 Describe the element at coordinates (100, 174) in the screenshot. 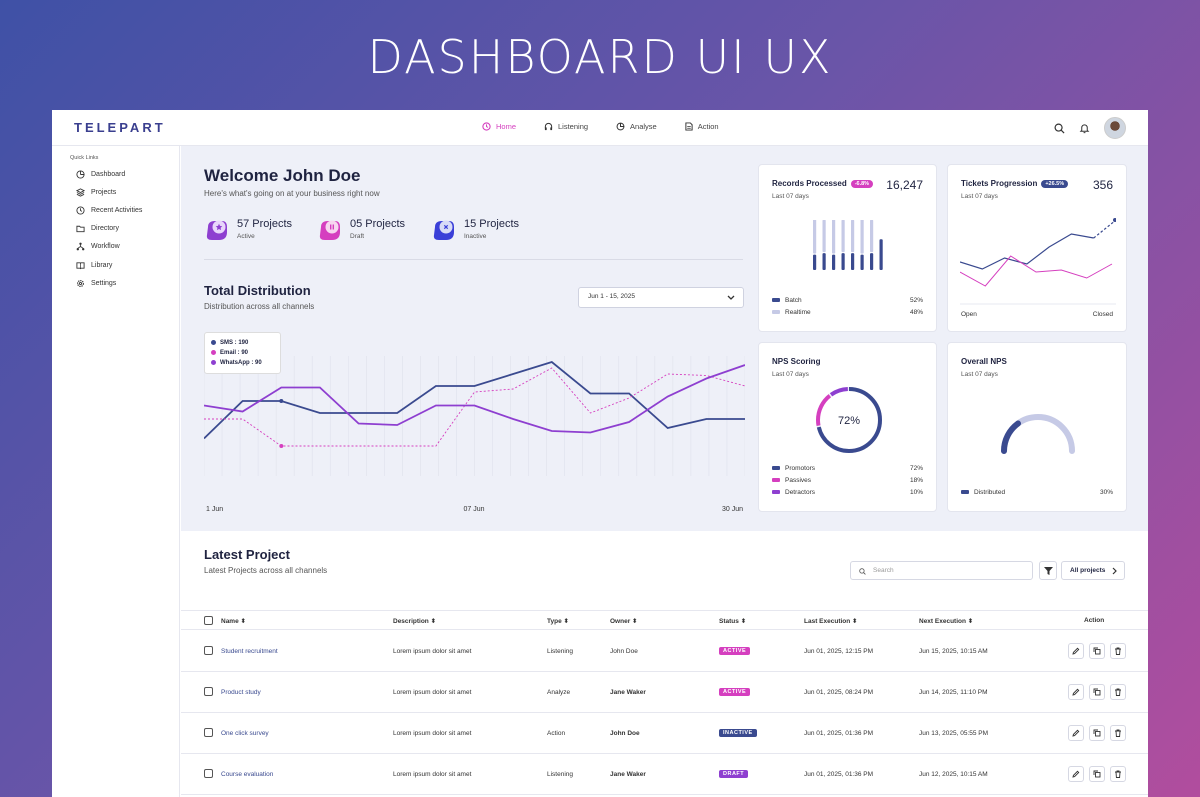

I see `sidebar-item-dashboard: Dashboard` at that location.